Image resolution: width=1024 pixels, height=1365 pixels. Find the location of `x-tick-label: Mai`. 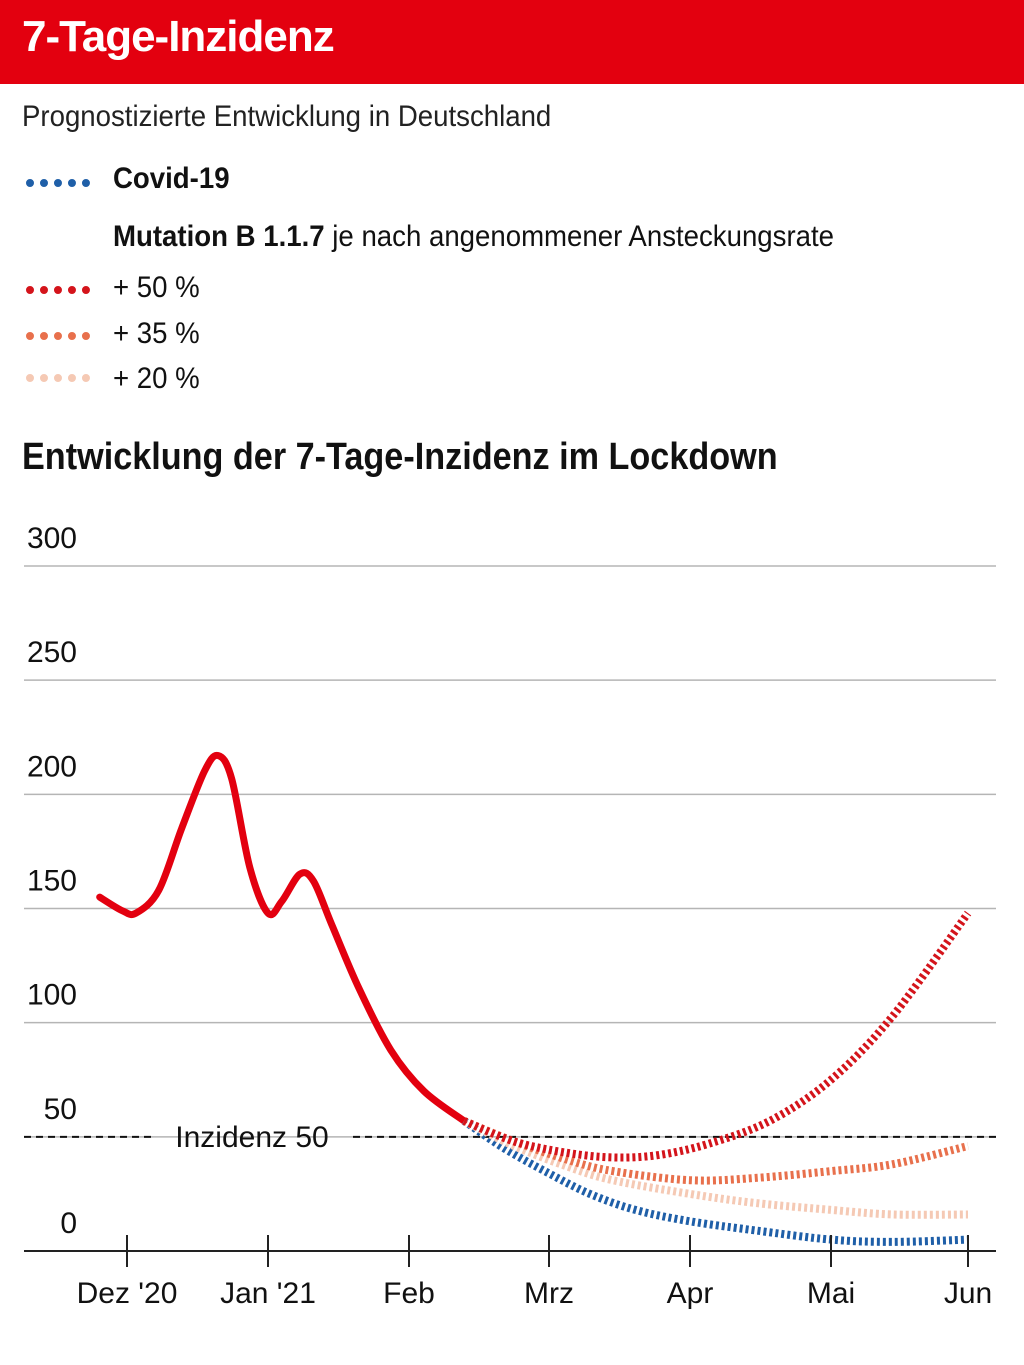

x-tick-label: Mai is located at coordinates (831, 1293).